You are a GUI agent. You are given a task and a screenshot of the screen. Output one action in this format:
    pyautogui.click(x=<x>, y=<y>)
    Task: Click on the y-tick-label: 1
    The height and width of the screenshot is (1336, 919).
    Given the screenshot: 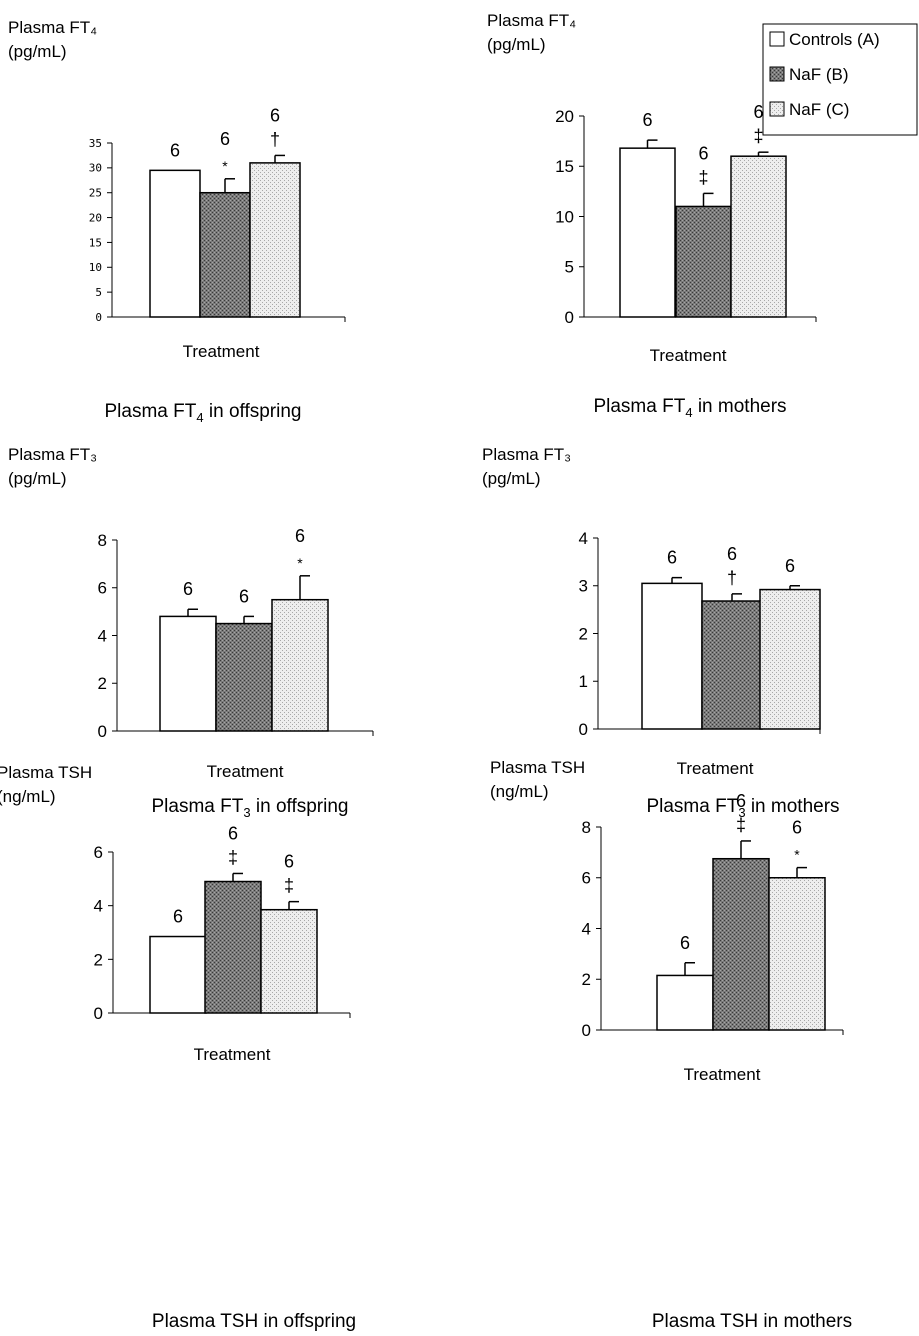 What is the action you would take?
    pyautogui.click(x=583, y=681)
    